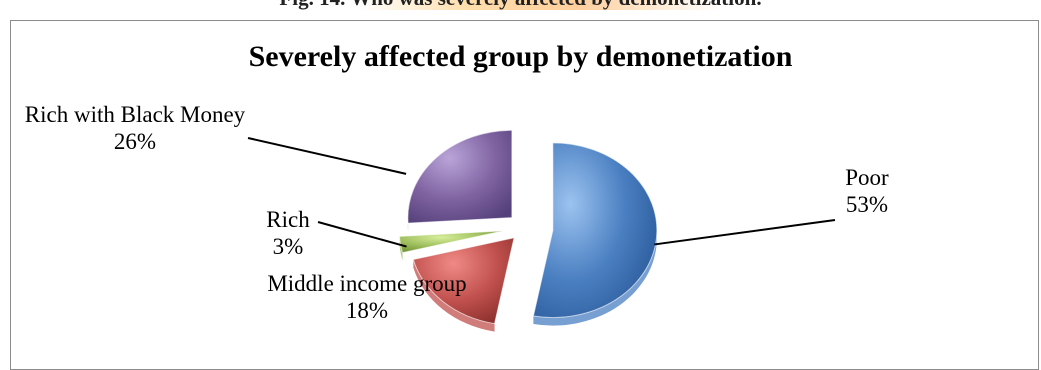 This screenshot has width=1041, height=370. What do you see at coordinates (540, 5) in the screenshot?
I see `watermark` at bounding box center [540, 5].